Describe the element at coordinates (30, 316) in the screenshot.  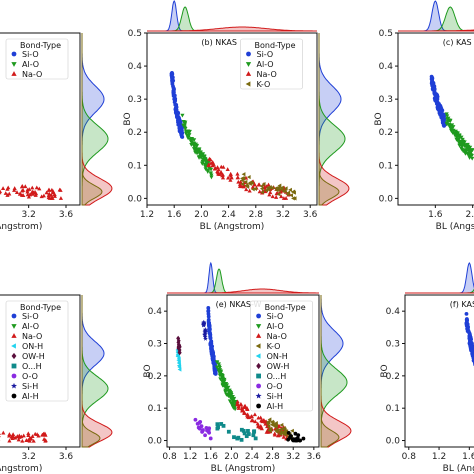
I see `legend-label: Si-O` at that location.